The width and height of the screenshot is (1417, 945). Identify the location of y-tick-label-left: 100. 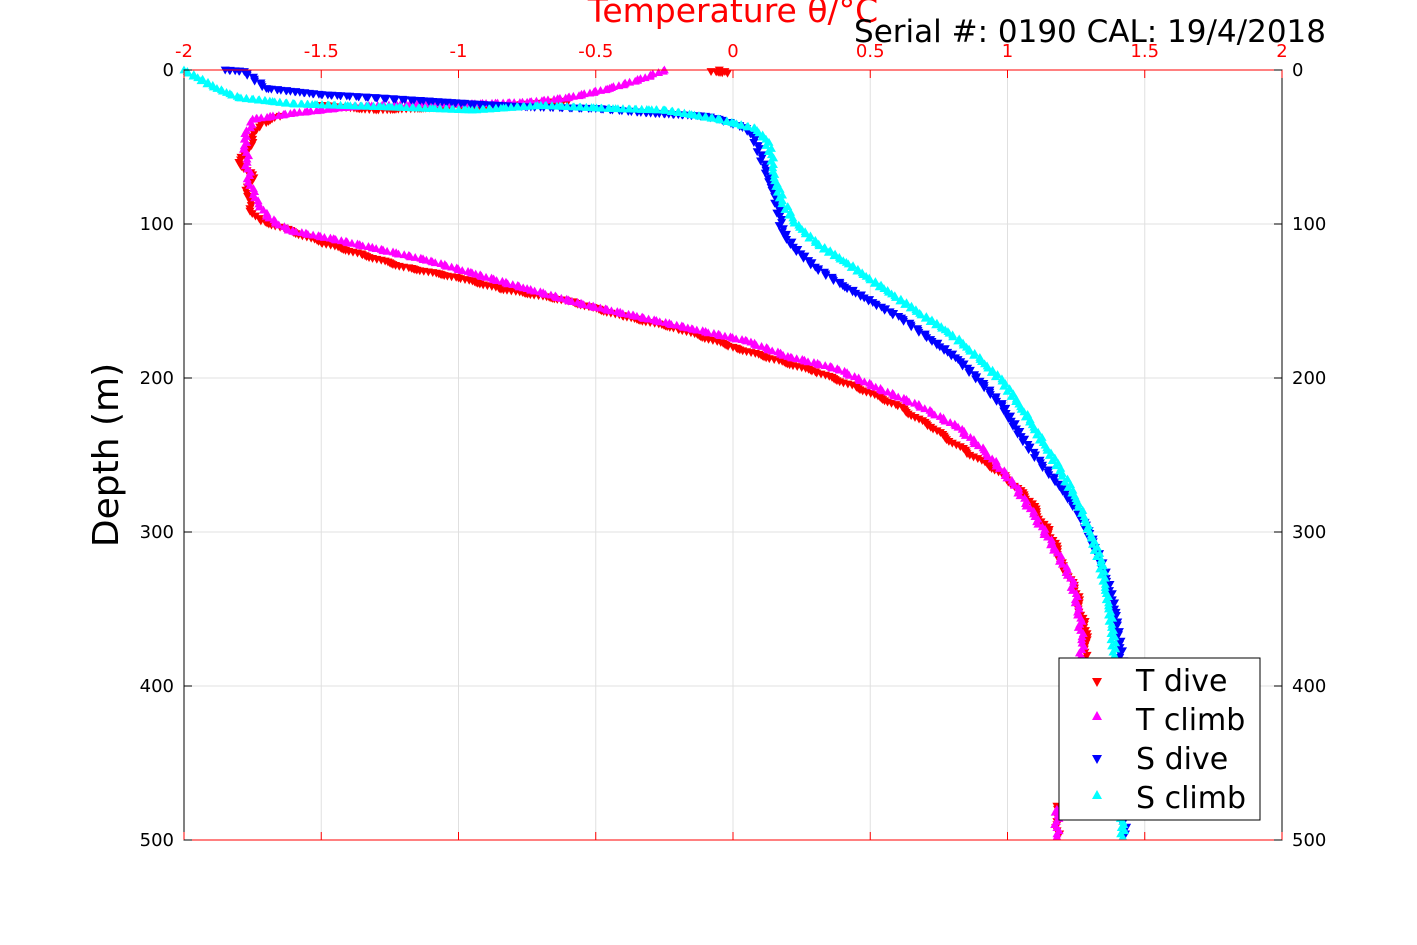
(157, 224).